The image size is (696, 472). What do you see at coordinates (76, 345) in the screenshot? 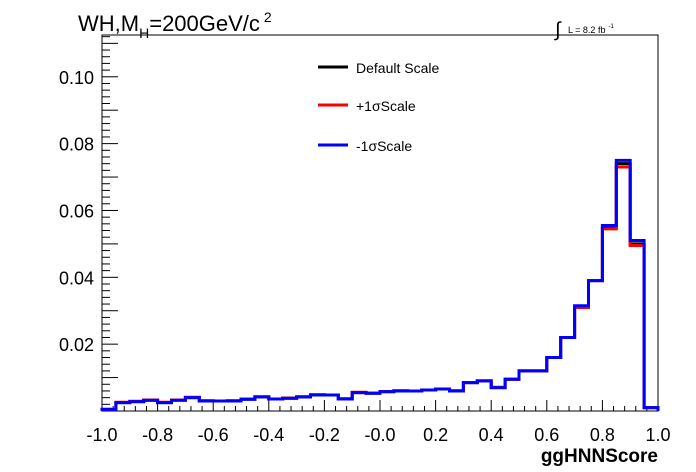
I see `y-tick-label: 0.02` at bounding box center [76, 345].